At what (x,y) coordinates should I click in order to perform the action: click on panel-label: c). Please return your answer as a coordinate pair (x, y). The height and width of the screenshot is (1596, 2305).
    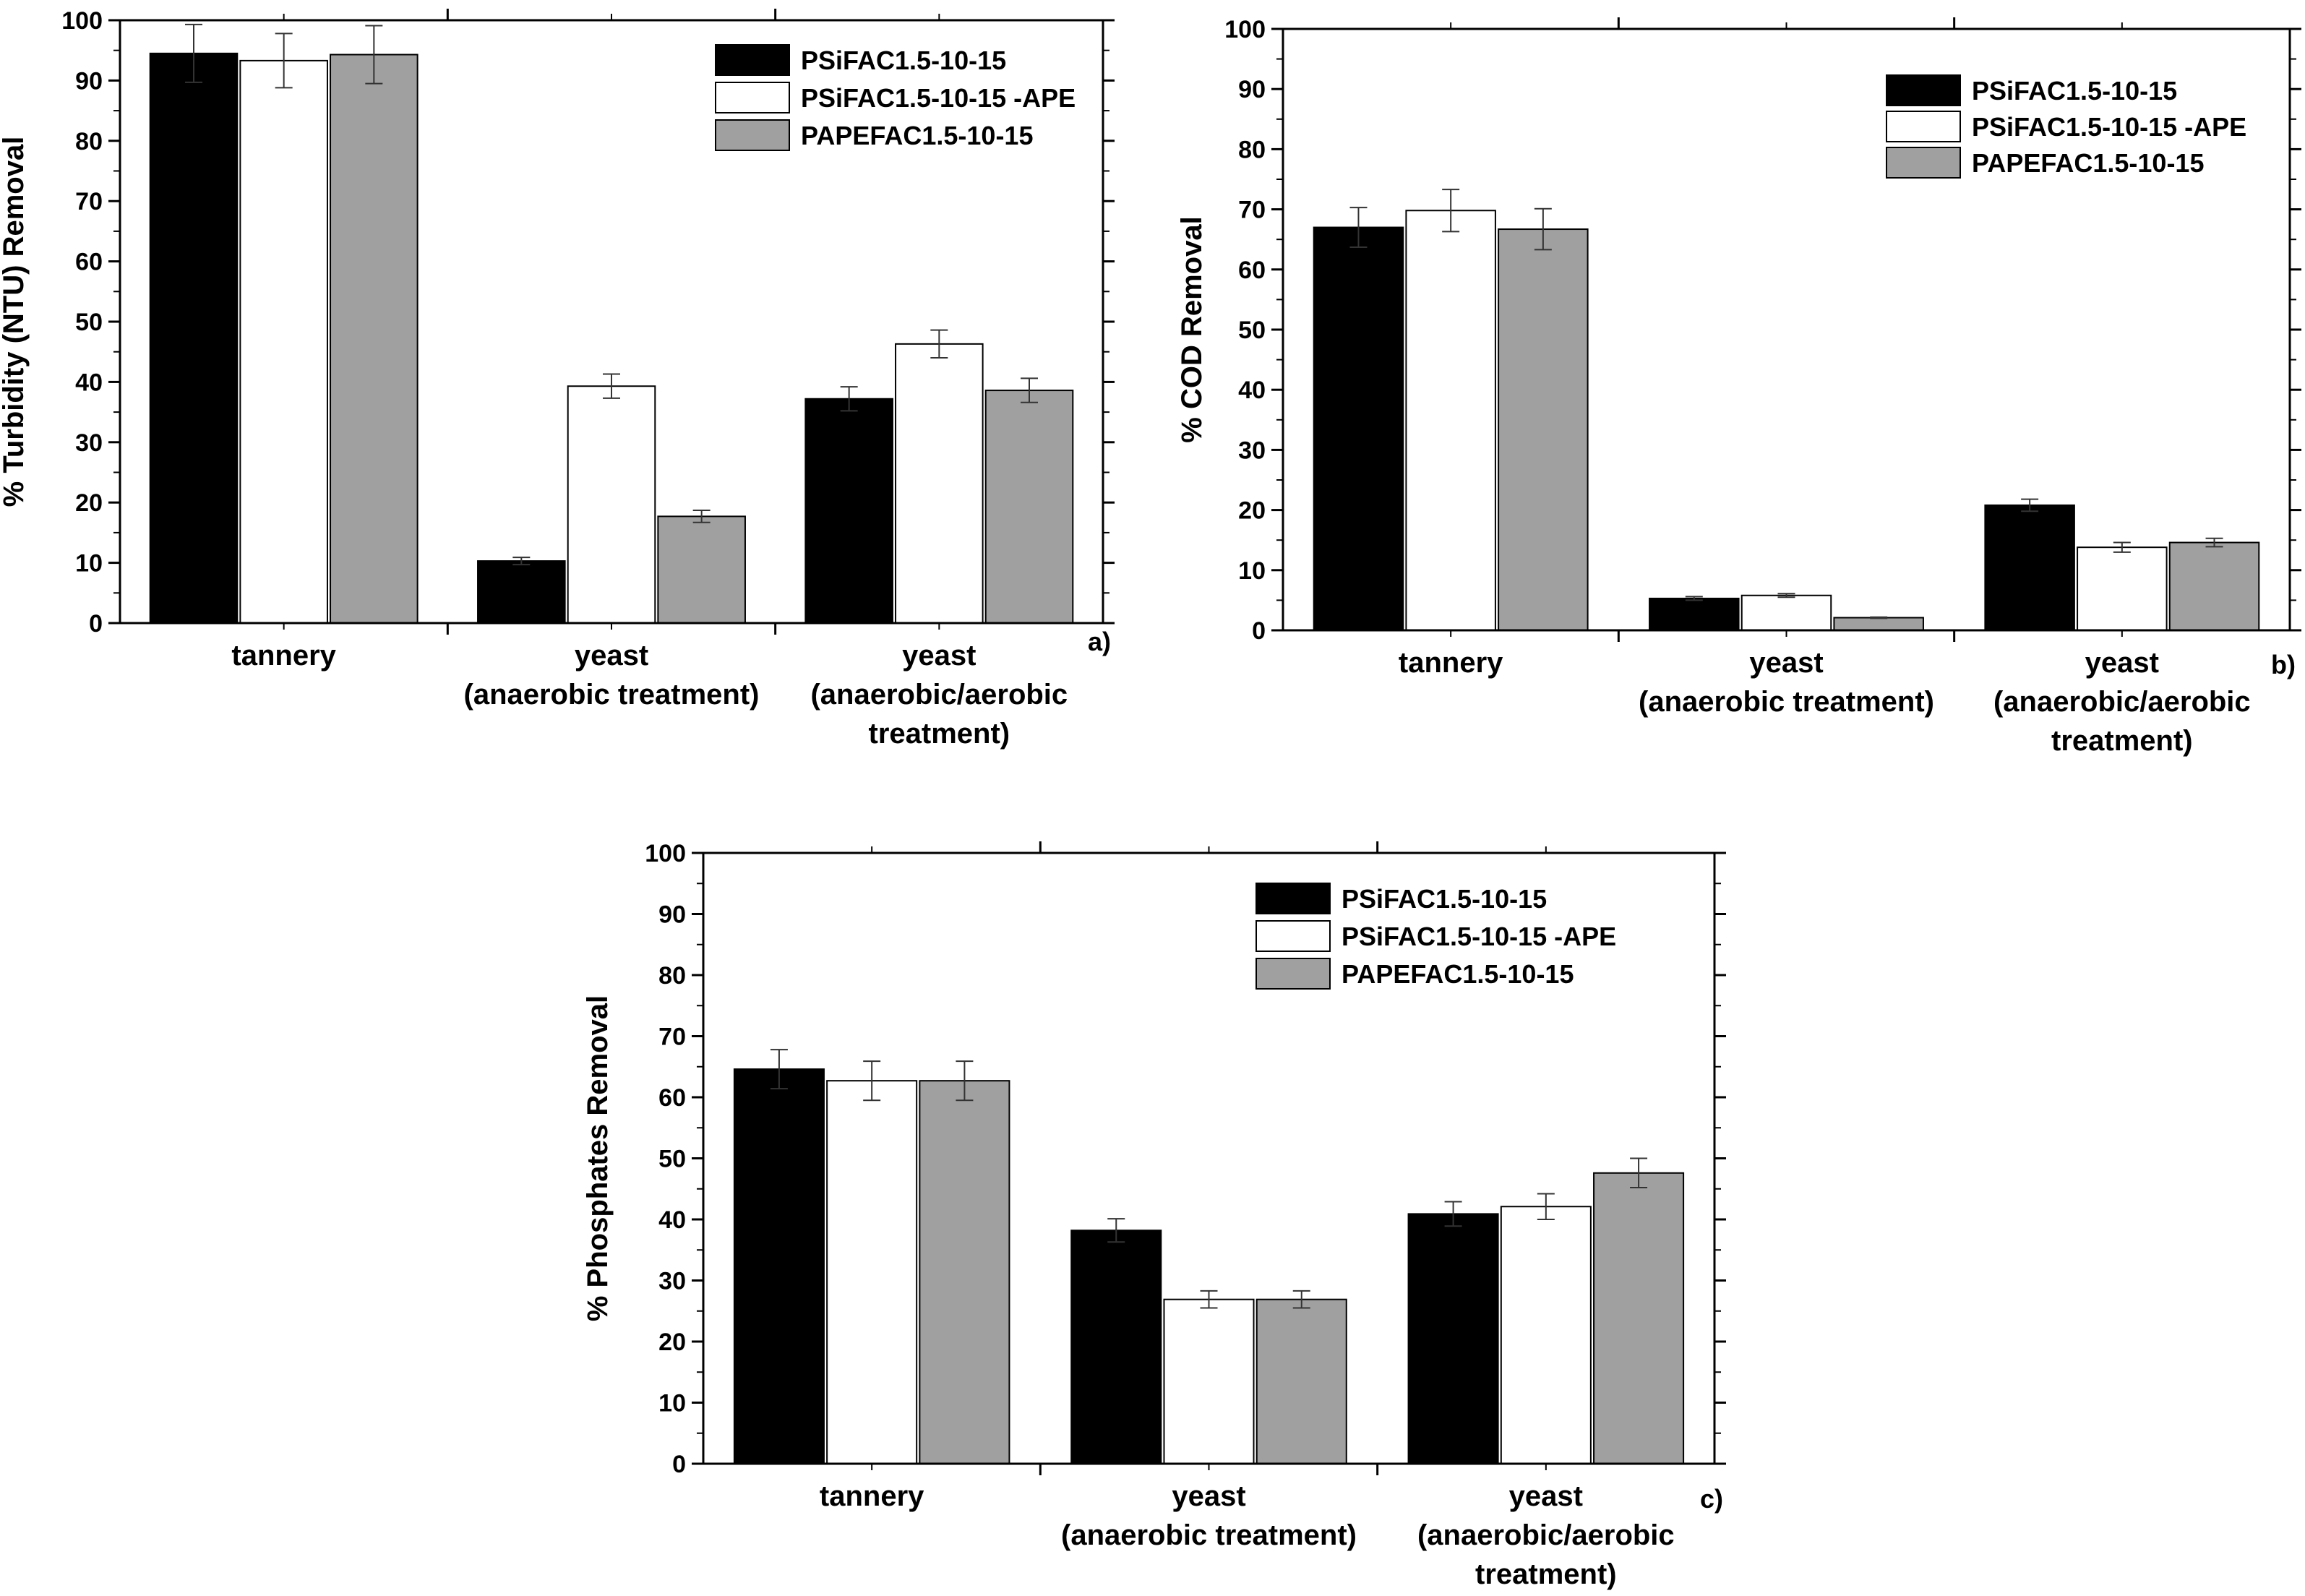
    Looking at the image, I should click on (1711, 1499).